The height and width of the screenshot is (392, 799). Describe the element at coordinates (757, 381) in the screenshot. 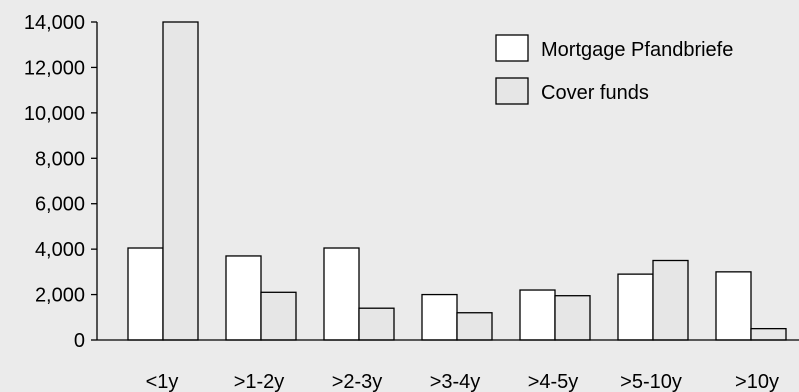

I see `x-category-label: >10y` at that location.